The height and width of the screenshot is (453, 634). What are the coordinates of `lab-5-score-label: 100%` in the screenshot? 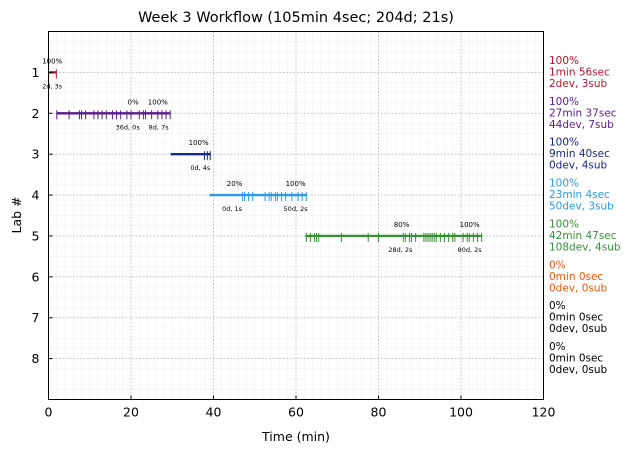 It's located at (470, 225).